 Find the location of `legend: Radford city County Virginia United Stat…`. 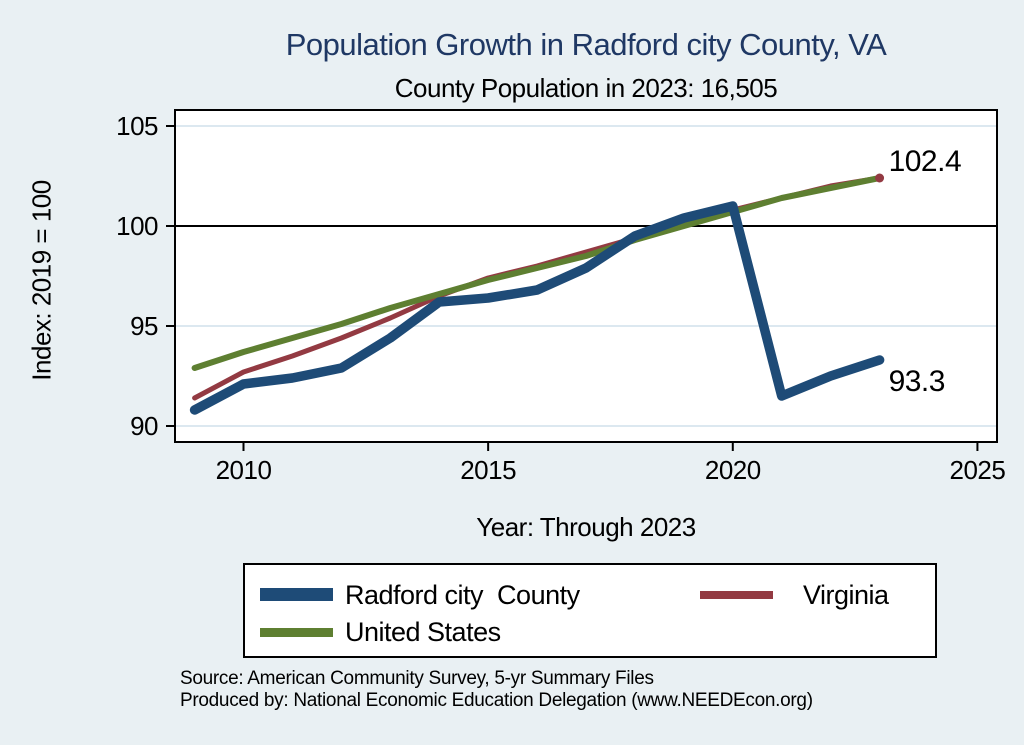

legend: Radford city County Virginia United Stat… is located at coordinates (590, 610).